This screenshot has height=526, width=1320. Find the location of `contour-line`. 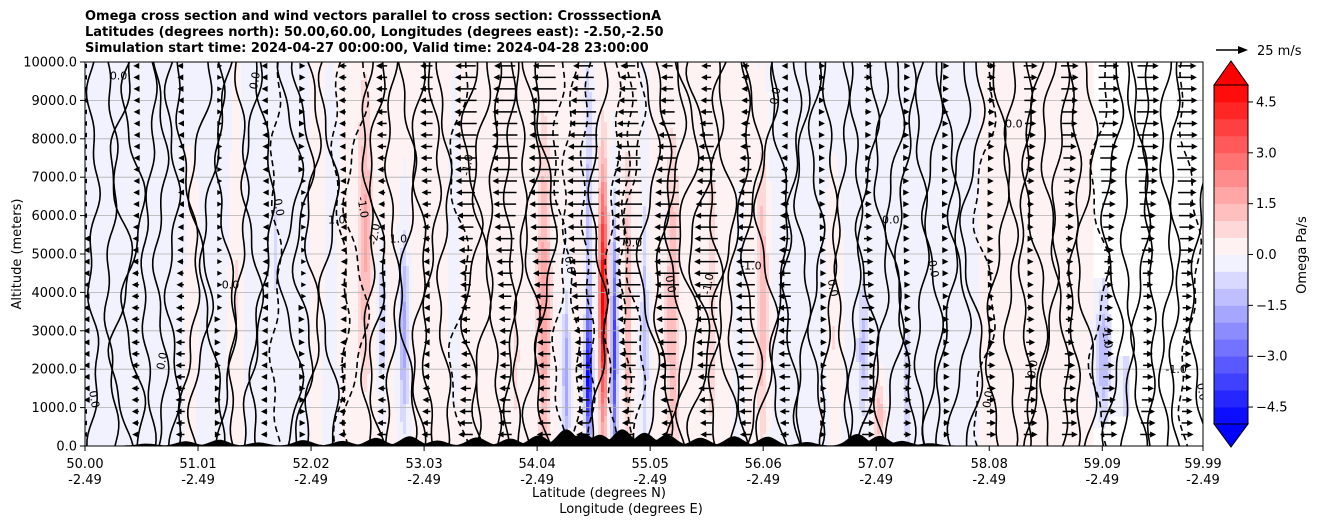

contour-line is located at coordinates (687, 254).